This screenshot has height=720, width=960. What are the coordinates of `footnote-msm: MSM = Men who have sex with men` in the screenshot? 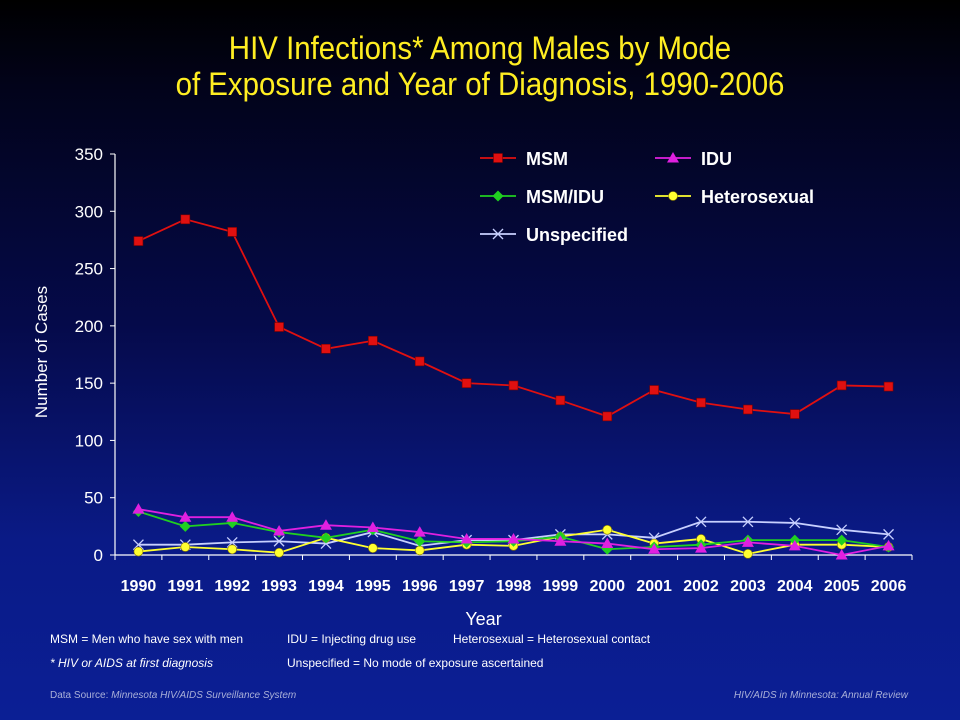 It's located at (147, 639).